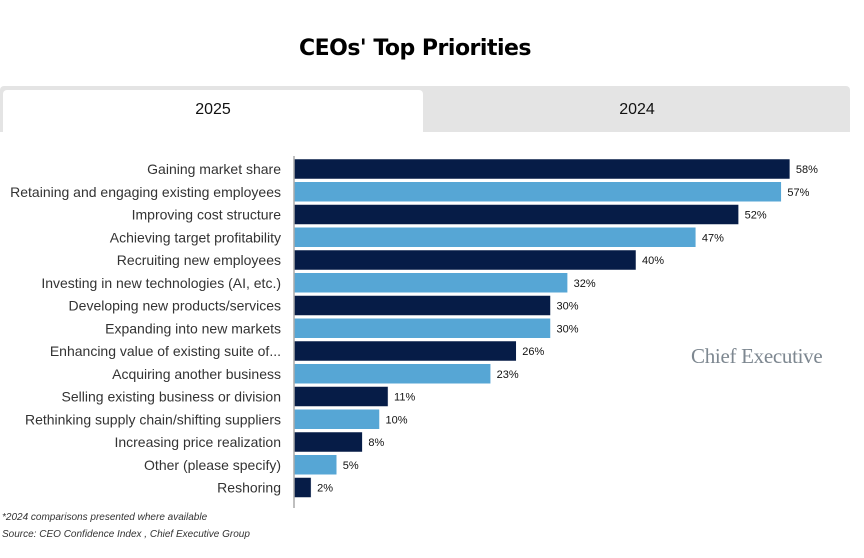 This screenshot has width=864, height=558. I want to click on category-label: Selling existing business or division, so click(171, 397).